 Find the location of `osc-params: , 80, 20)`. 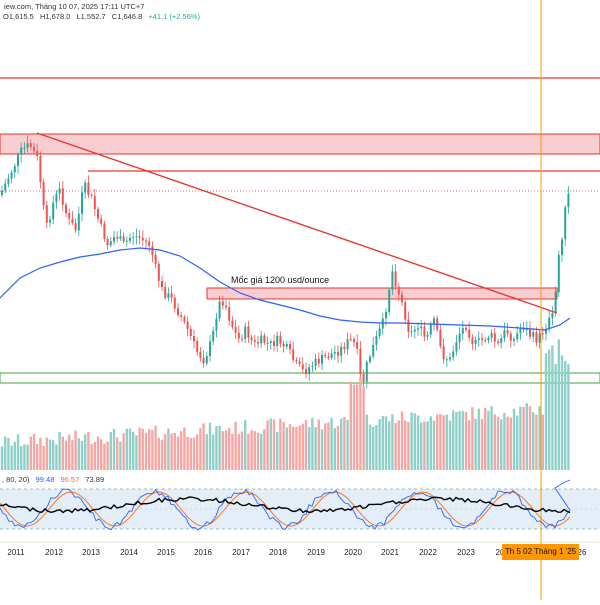

osc-params: , 80, 20) is located at coordinates (16, 479).